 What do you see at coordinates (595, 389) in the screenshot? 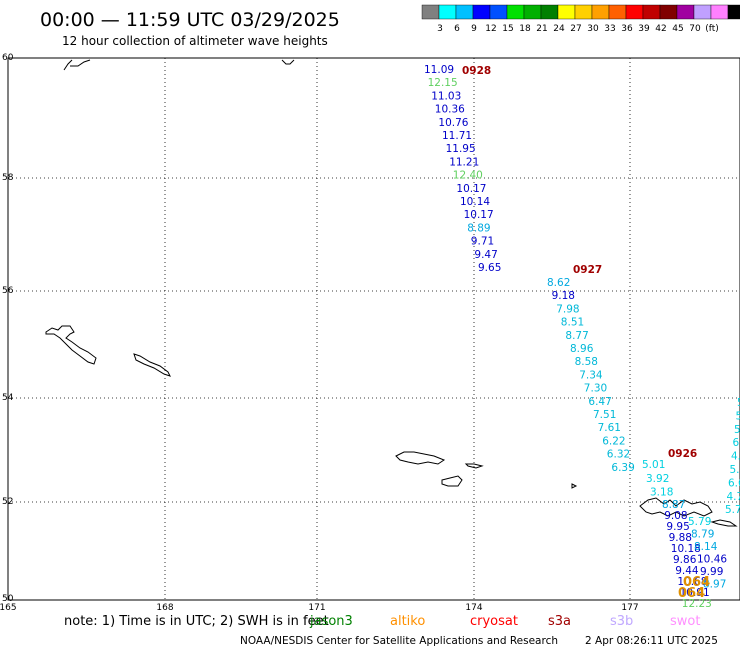
I see `swh-value: 7.30` at bounding box center [595, 389].